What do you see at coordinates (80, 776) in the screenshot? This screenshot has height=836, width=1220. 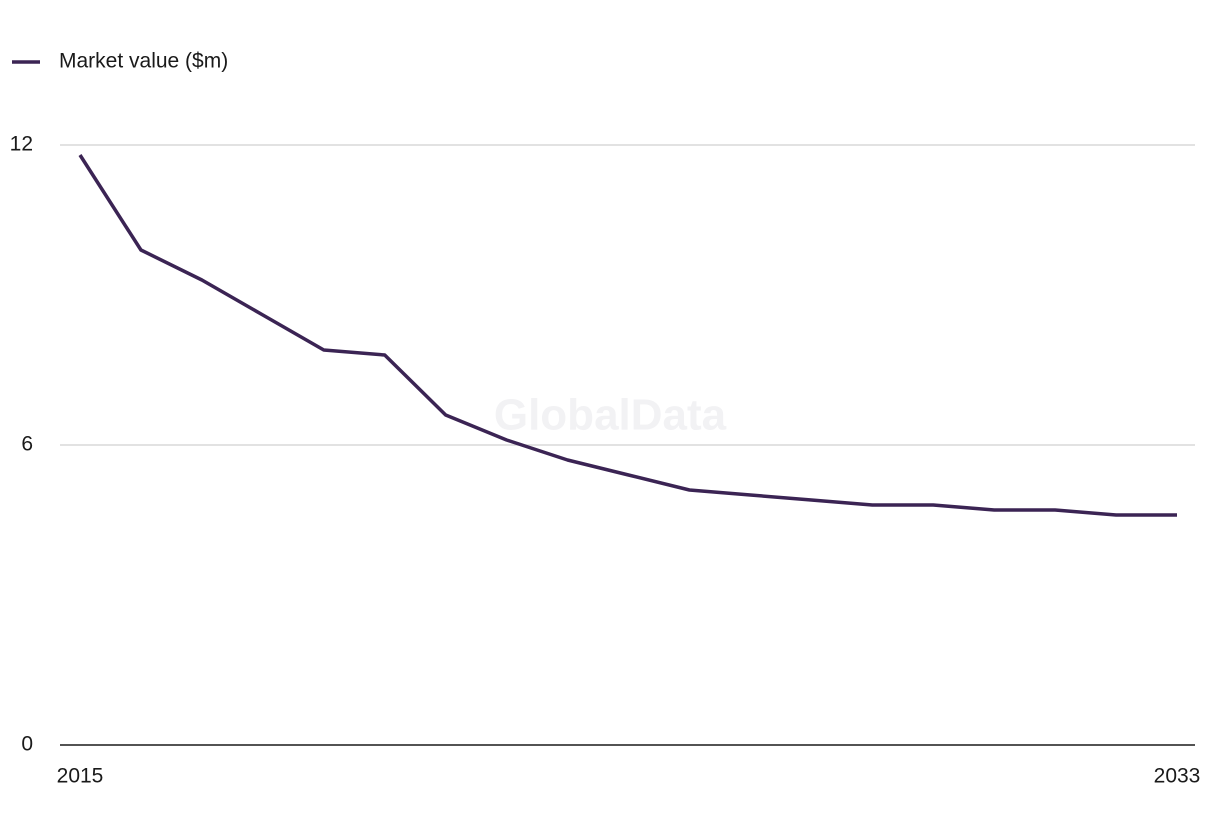 I see `x-tick-label: 2015` at bounding box center [80, 776].